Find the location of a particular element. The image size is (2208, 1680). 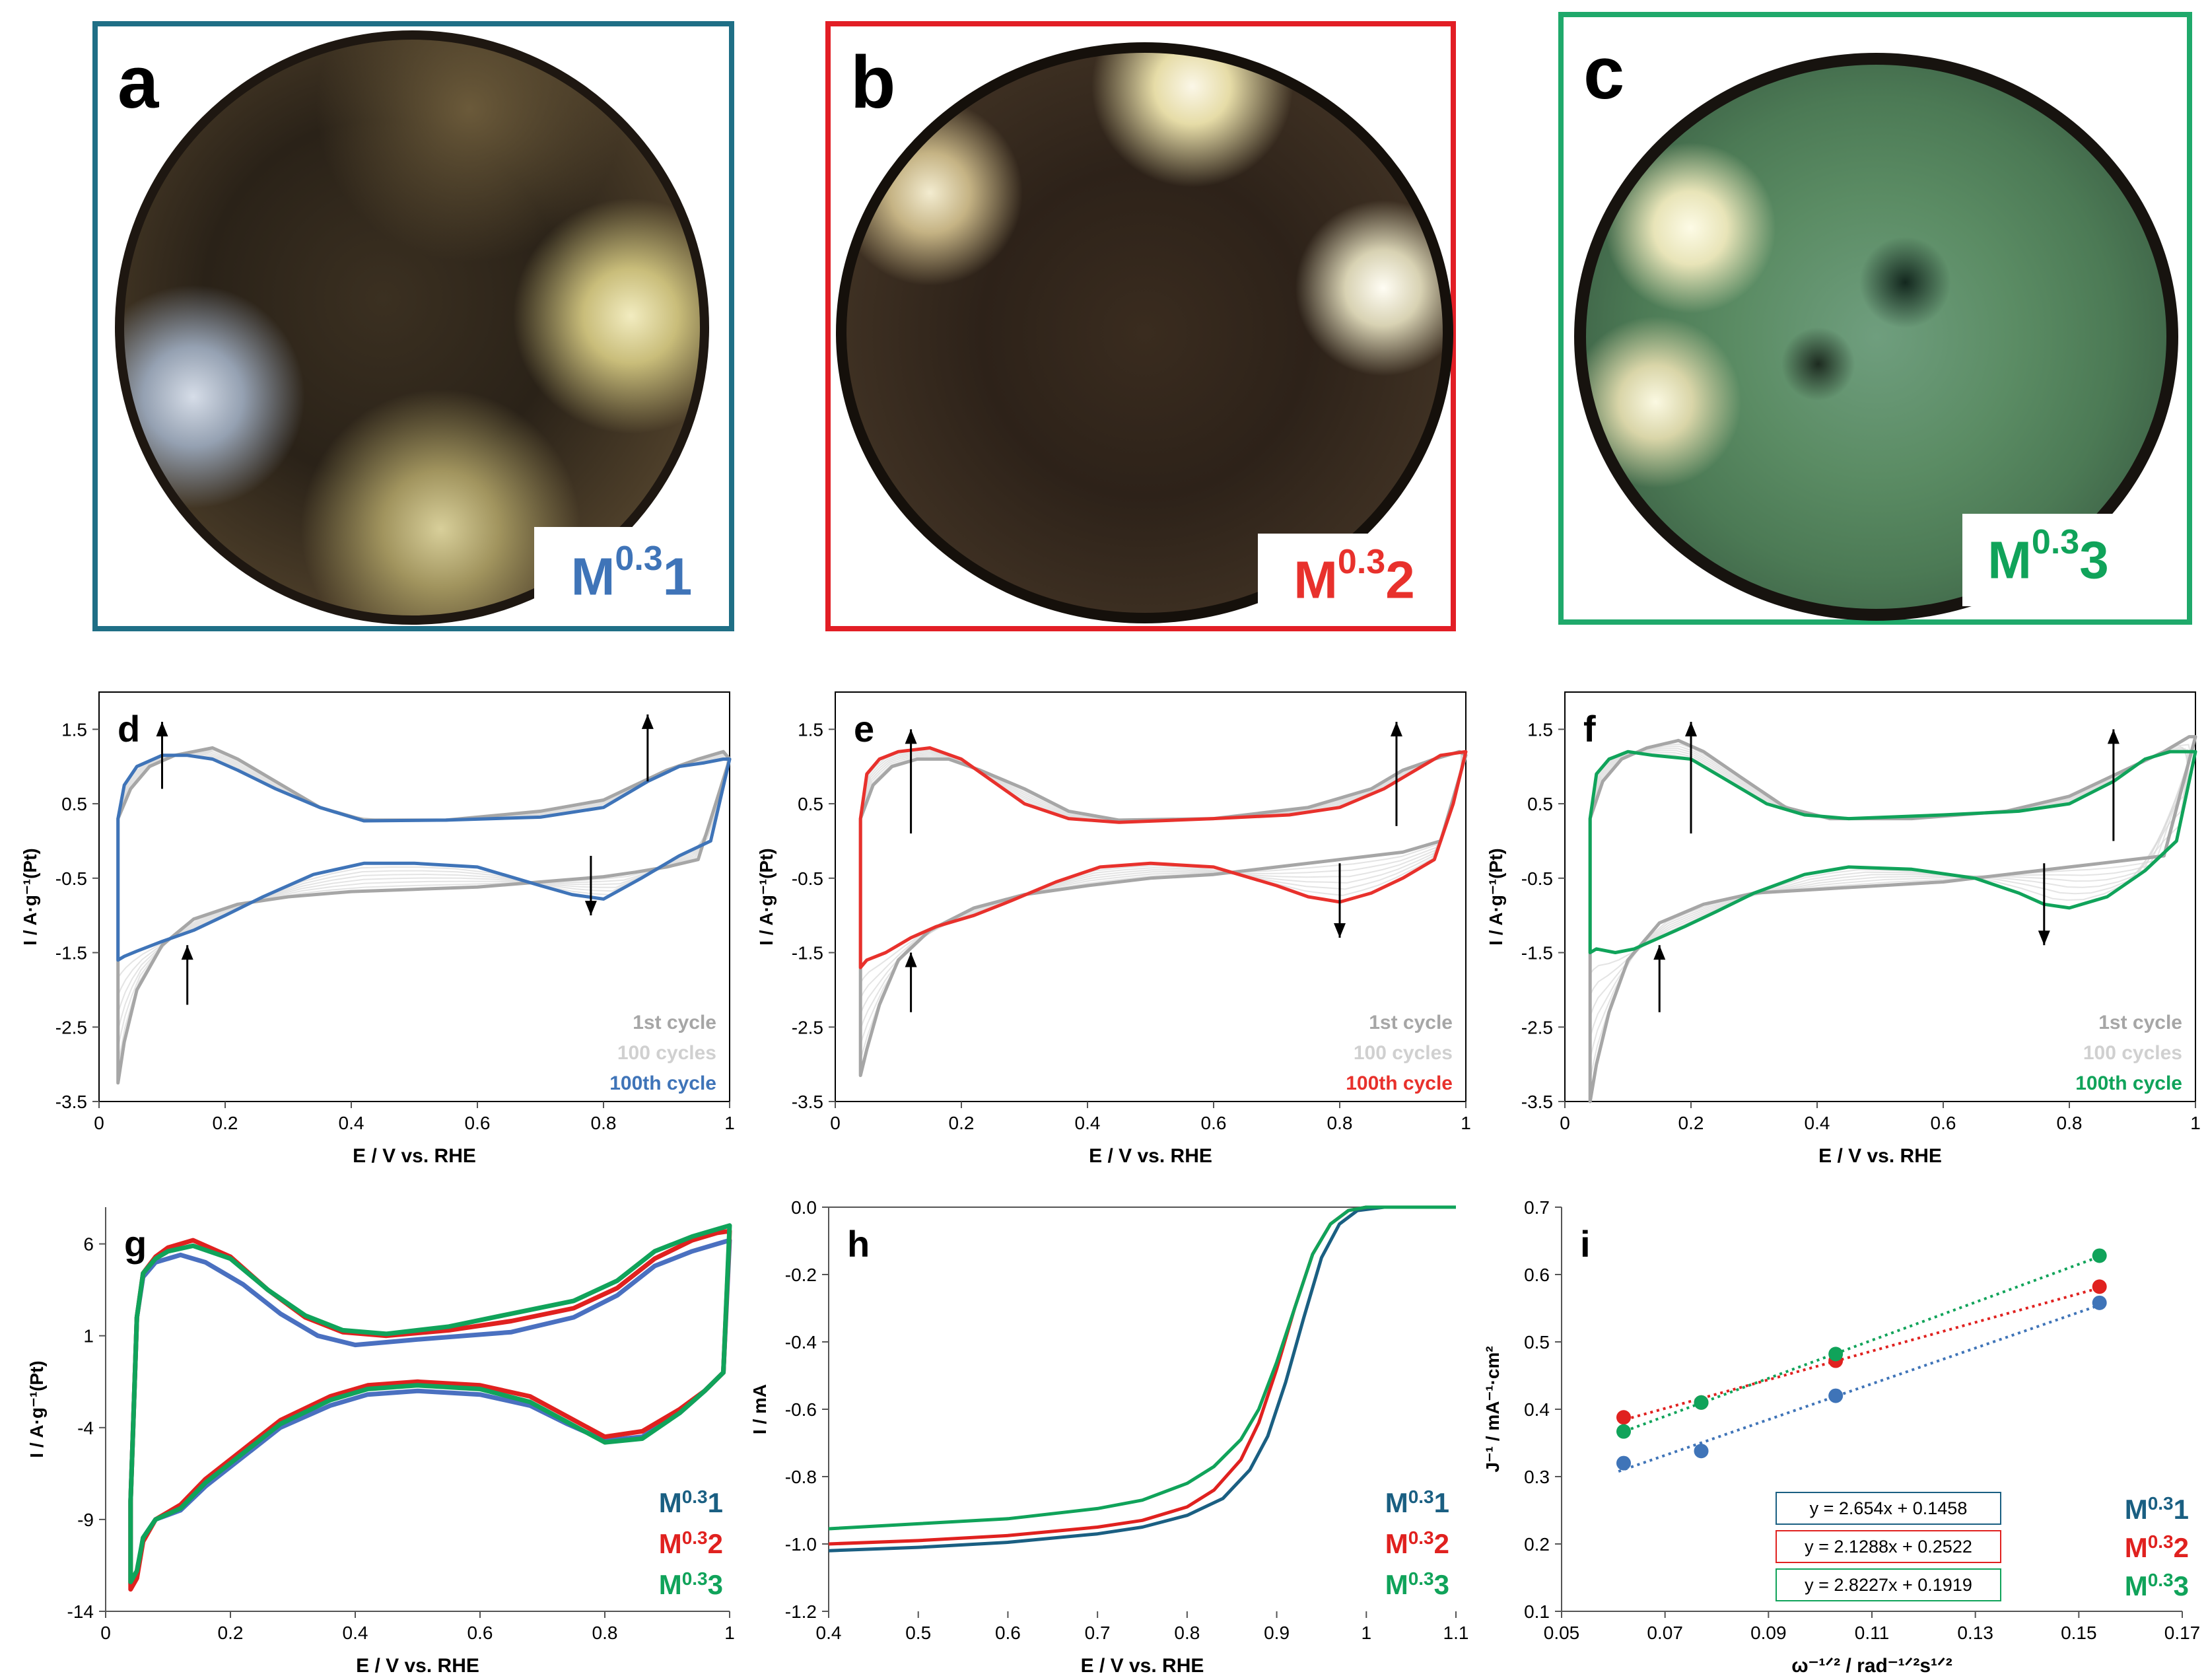

photo-panel-a: a M0.31 is located at coordinates (413, 326).